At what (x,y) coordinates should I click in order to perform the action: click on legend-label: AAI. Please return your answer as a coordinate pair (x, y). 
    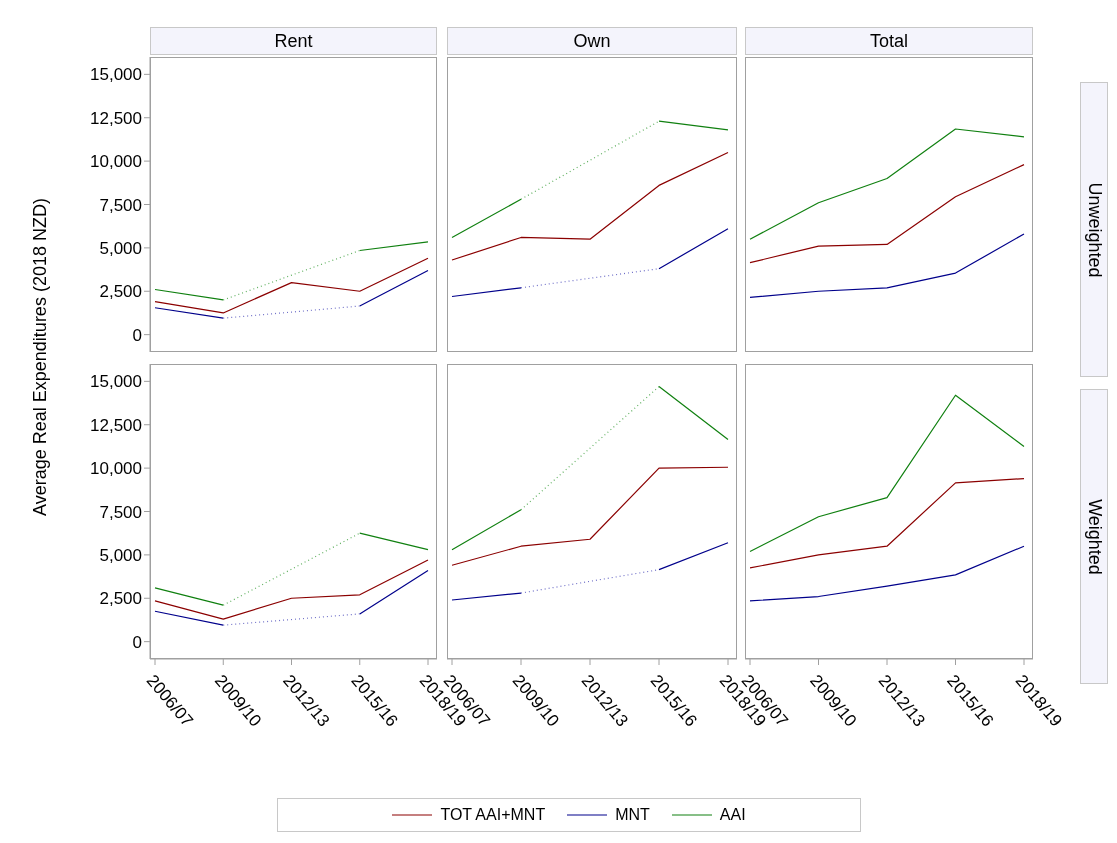
    Looking at the image, I should click on (732, 815).